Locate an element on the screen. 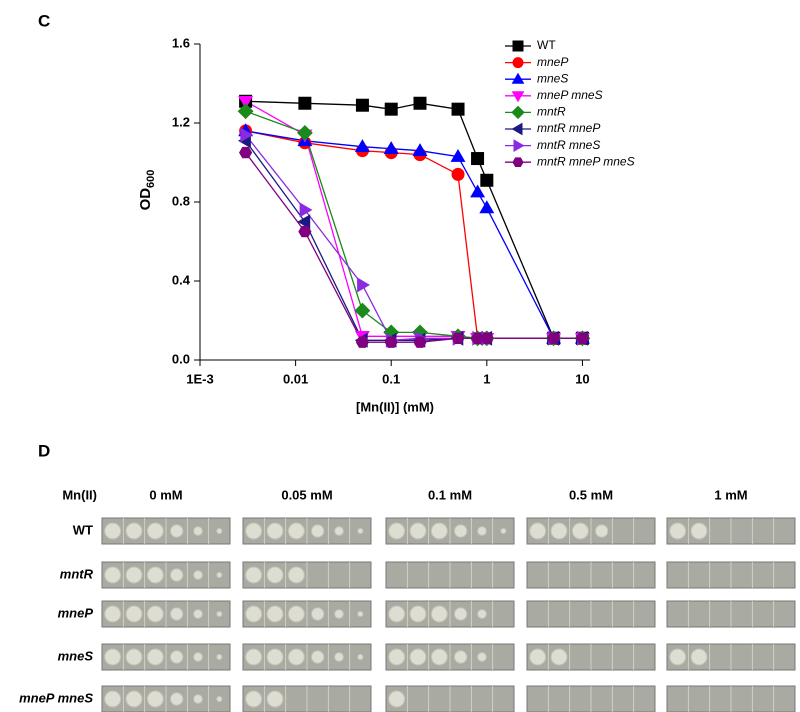  x-tick-label: 1 is located at coordinates (486, 378).